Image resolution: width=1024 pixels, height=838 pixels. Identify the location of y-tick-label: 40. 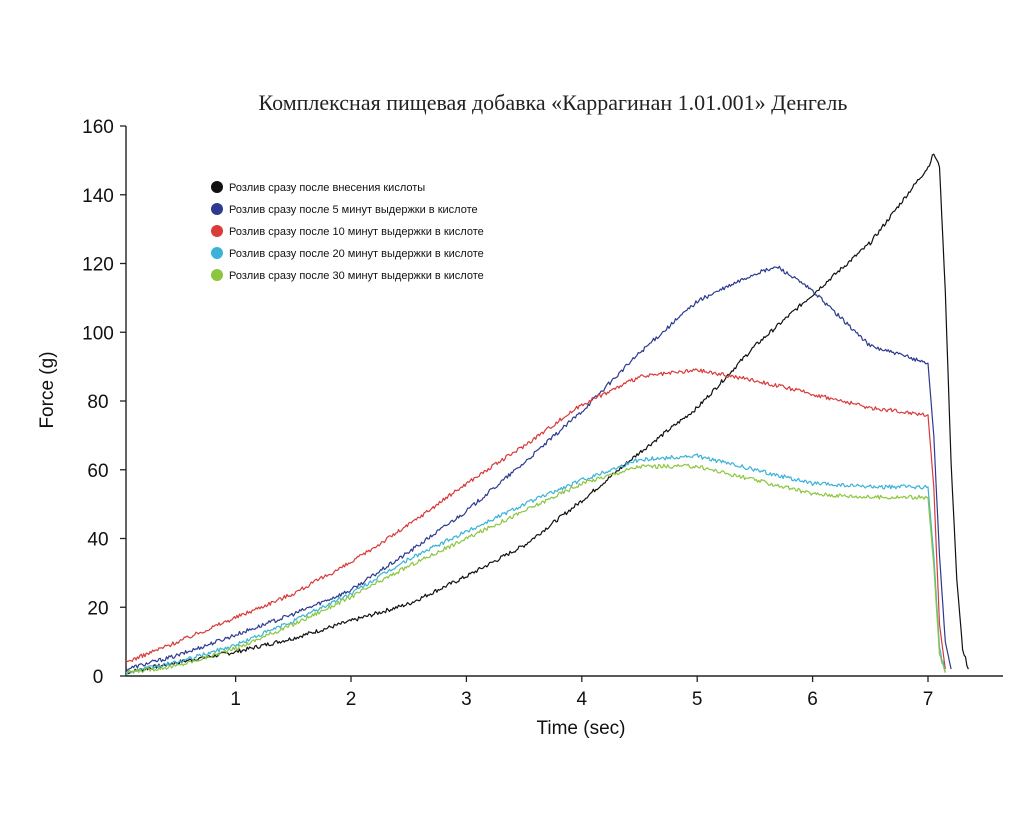
(97, 540).